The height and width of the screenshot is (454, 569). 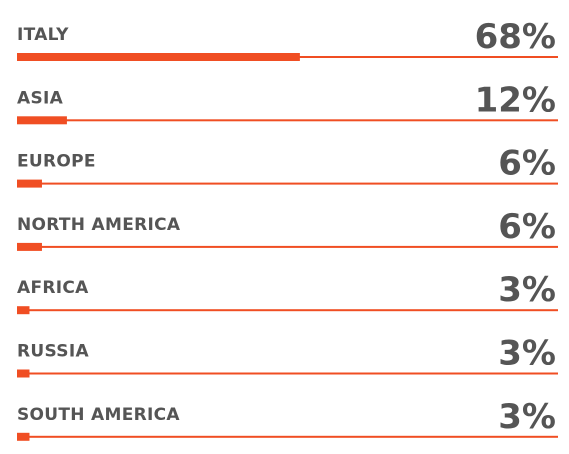 I want to click on category-label: ITALY, so click(x=43, y=35).